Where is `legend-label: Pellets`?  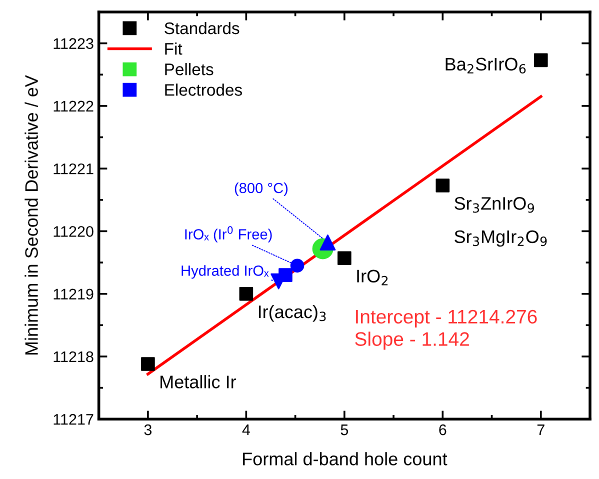 legend-label: Pellets is located at coordinates (189, 69).